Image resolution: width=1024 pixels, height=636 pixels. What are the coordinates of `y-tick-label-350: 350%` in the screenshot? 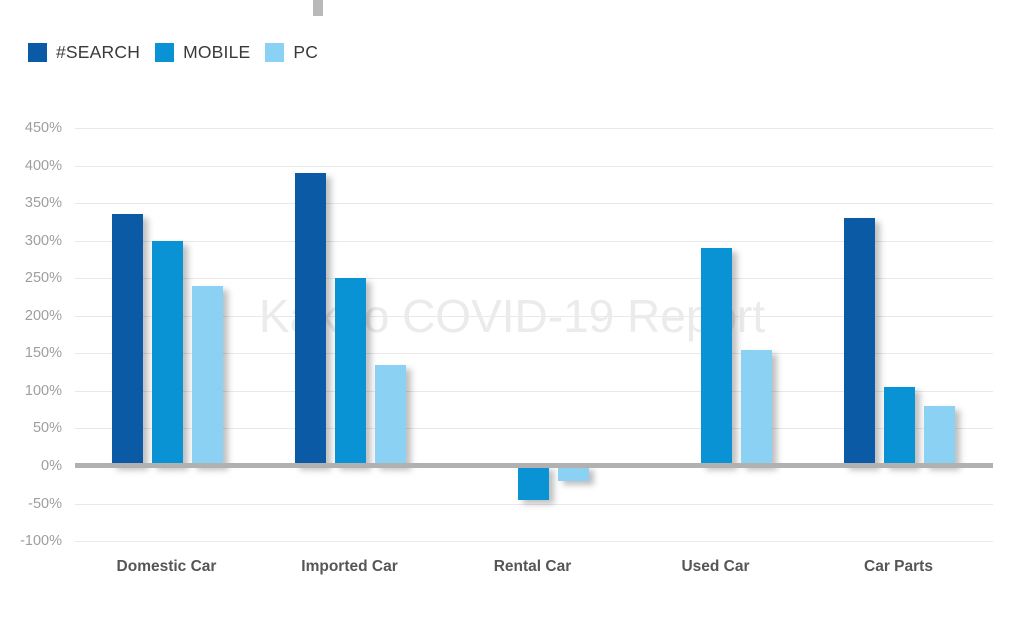 It's located at (43, 203).